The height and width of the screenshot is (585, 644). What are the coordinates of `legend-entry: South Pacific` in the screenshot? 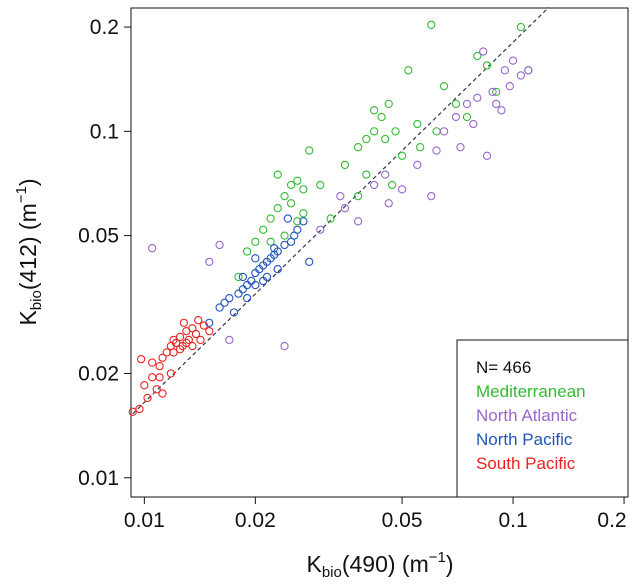 It's located at (526, 463).